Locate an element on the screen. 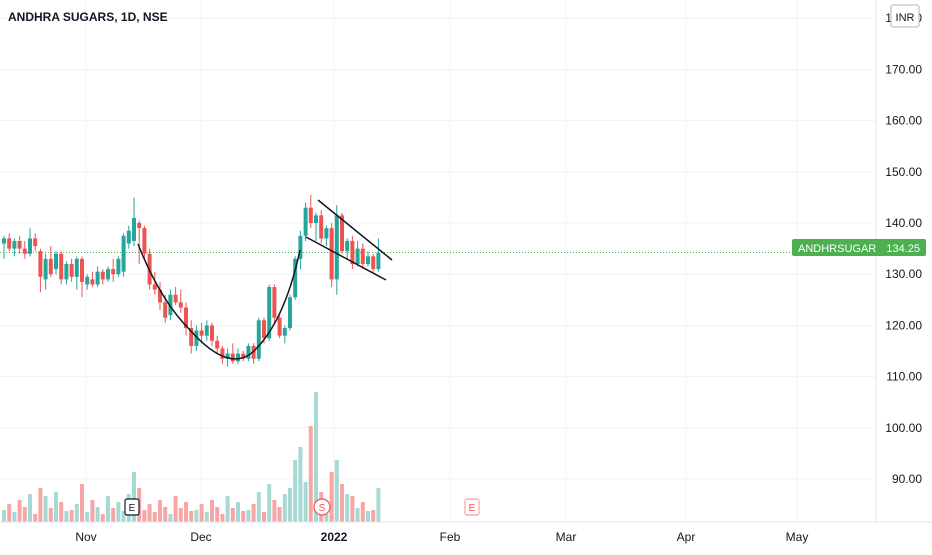  split-marker-label: S is located at coordinates (322, 508).